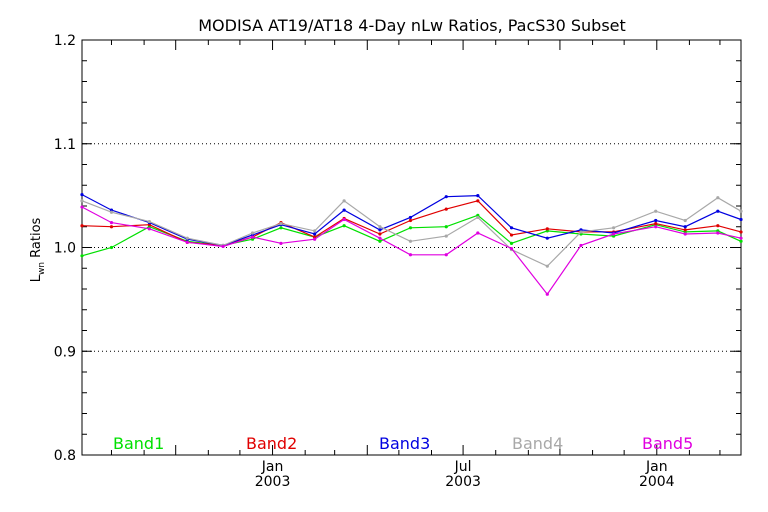 This screenshot has width=768, height=512. I want to click on legend-item-band4: Band4, so click(537, 443).